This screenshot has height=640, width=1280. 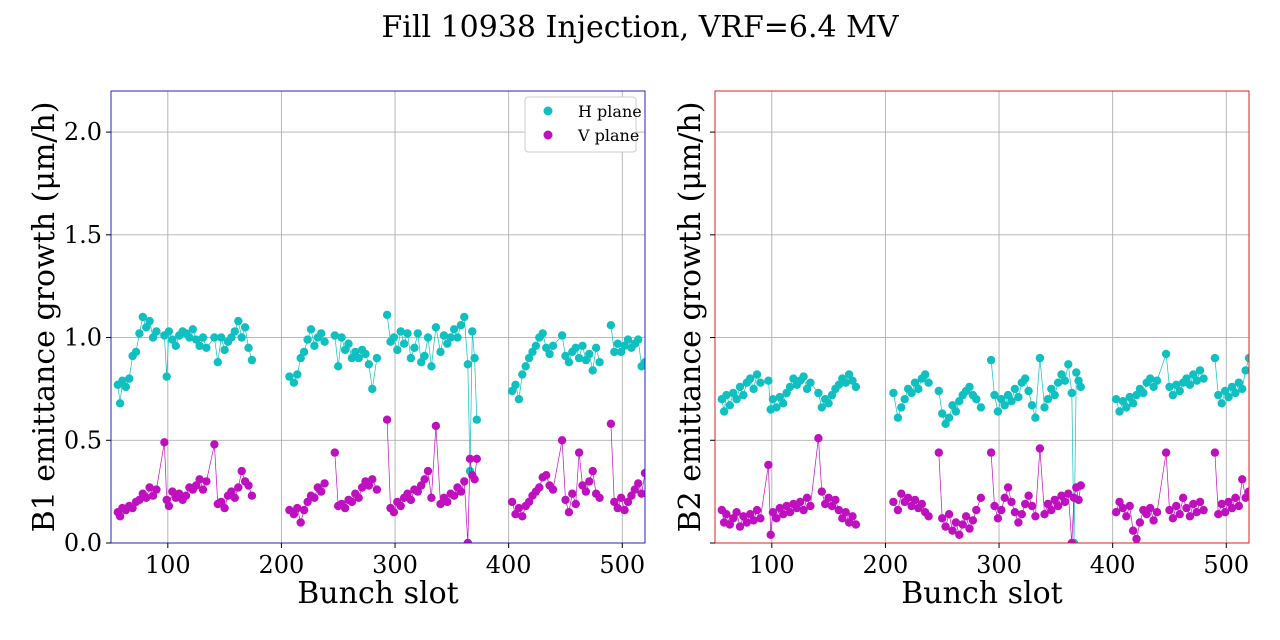 I want to click on y-tick-label: 0.5, so click(x=83, y=440).